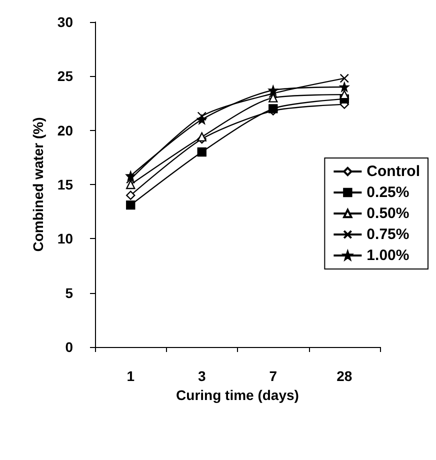 The height and width of the screenshot is (460, 436). Describe the element at coordinates (130, 376) in the screenshot. I see `x-tick-label: 1` at that location.